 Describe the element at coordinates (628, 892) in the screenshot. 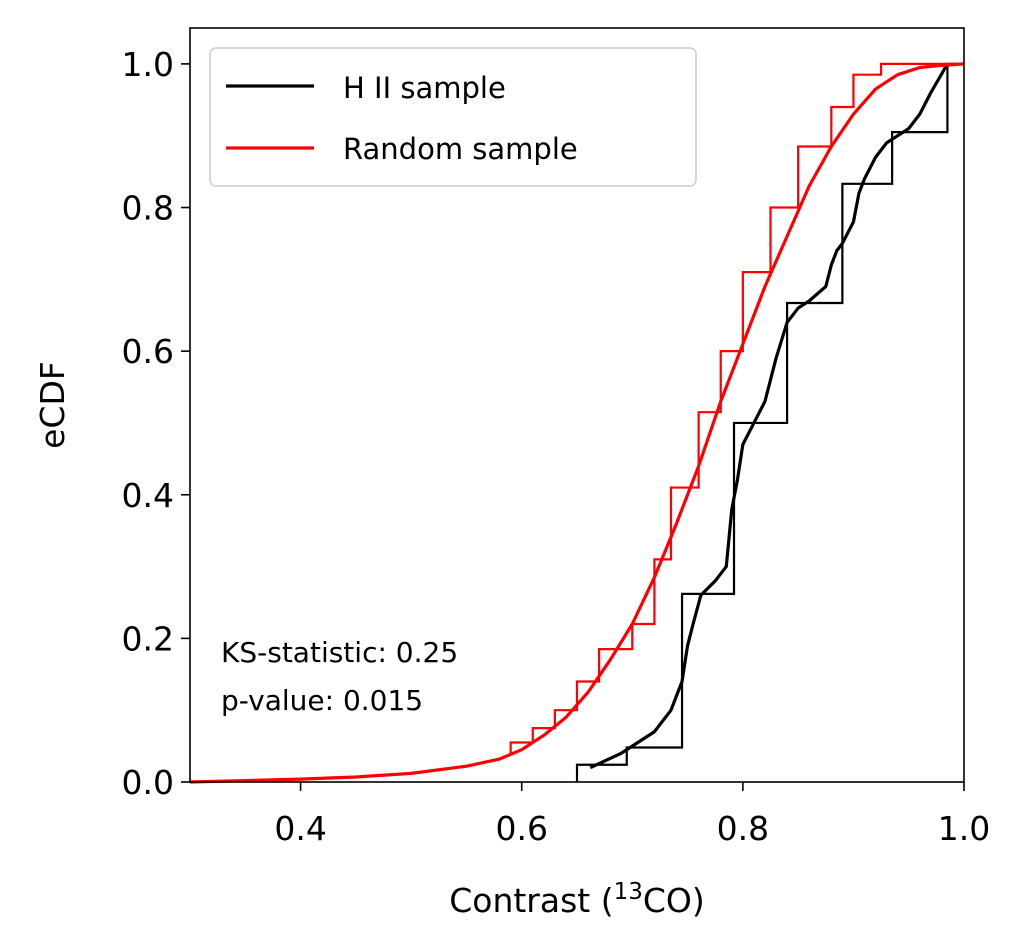

I see `x-axis-label-sup: 13` at that location.